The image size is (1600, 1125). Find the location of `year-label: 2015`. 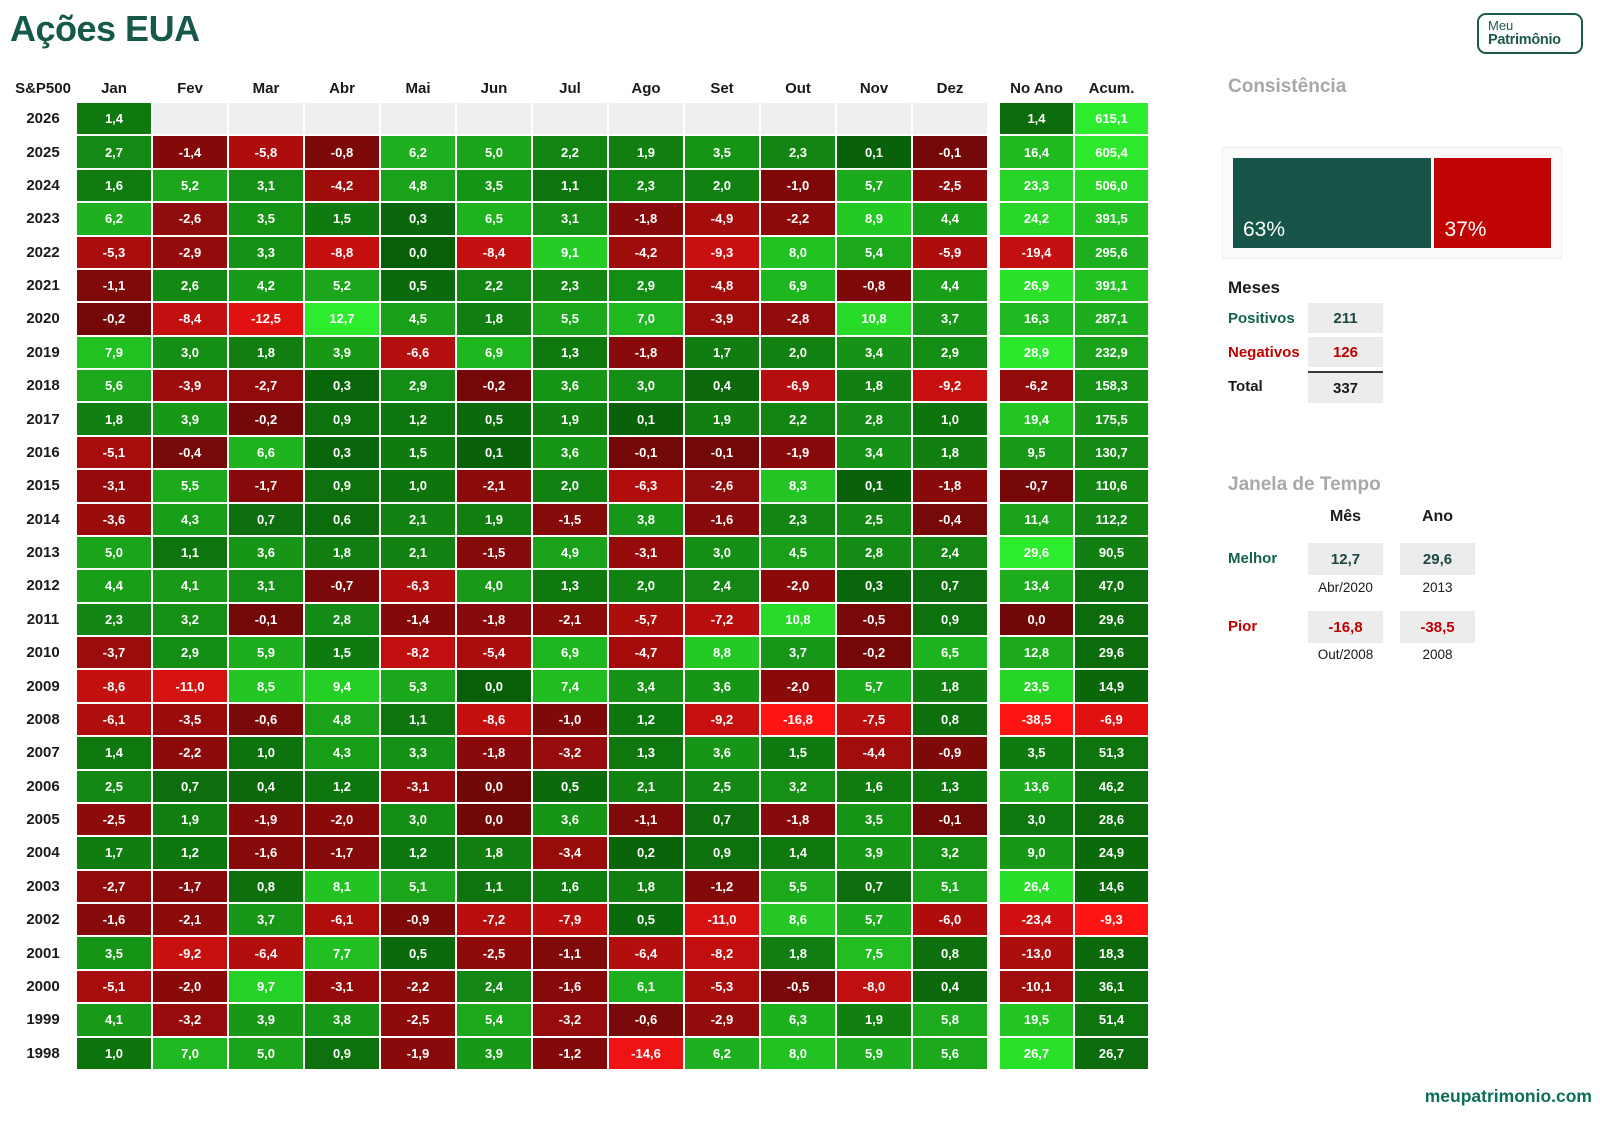

year-label: 2015 is located at coordinates (43, 486).